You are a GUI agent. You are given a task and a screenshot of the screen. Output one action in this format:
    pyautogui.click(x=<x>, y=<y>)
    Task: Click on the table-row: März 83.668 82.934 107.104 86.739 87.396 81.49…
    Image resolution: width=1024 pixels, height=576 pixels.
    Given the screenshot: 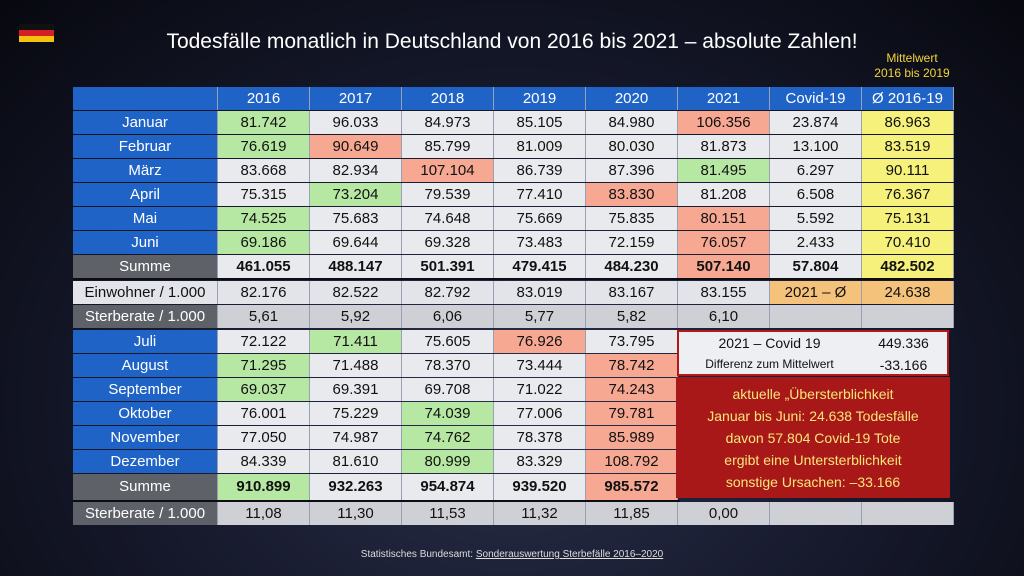 What is the action you would take?
    pyautogui.click(x=513, y=171)
    